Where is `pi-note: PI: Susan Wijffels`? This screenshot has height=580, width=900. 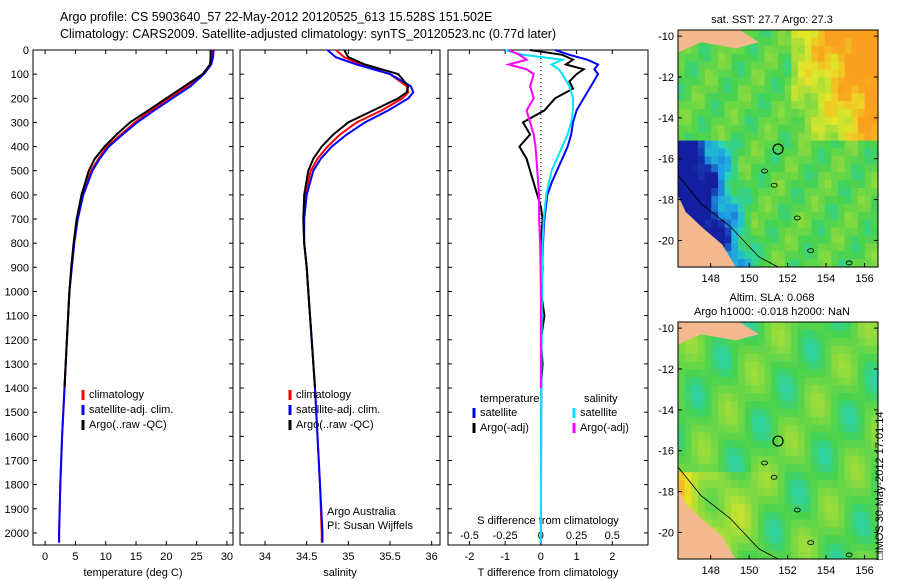
pi-note: PI: Susan Wijffels is located at coordinates (370, 526).